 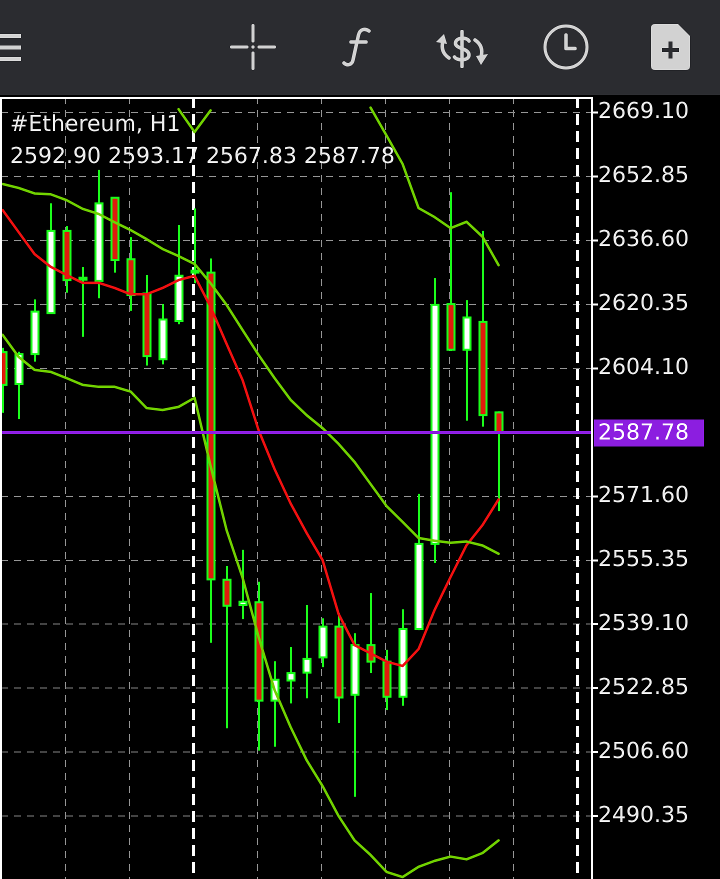 I want to click on text: 2592.90 2593.17 2567.83 2587.78, so click(x=202, y=156).